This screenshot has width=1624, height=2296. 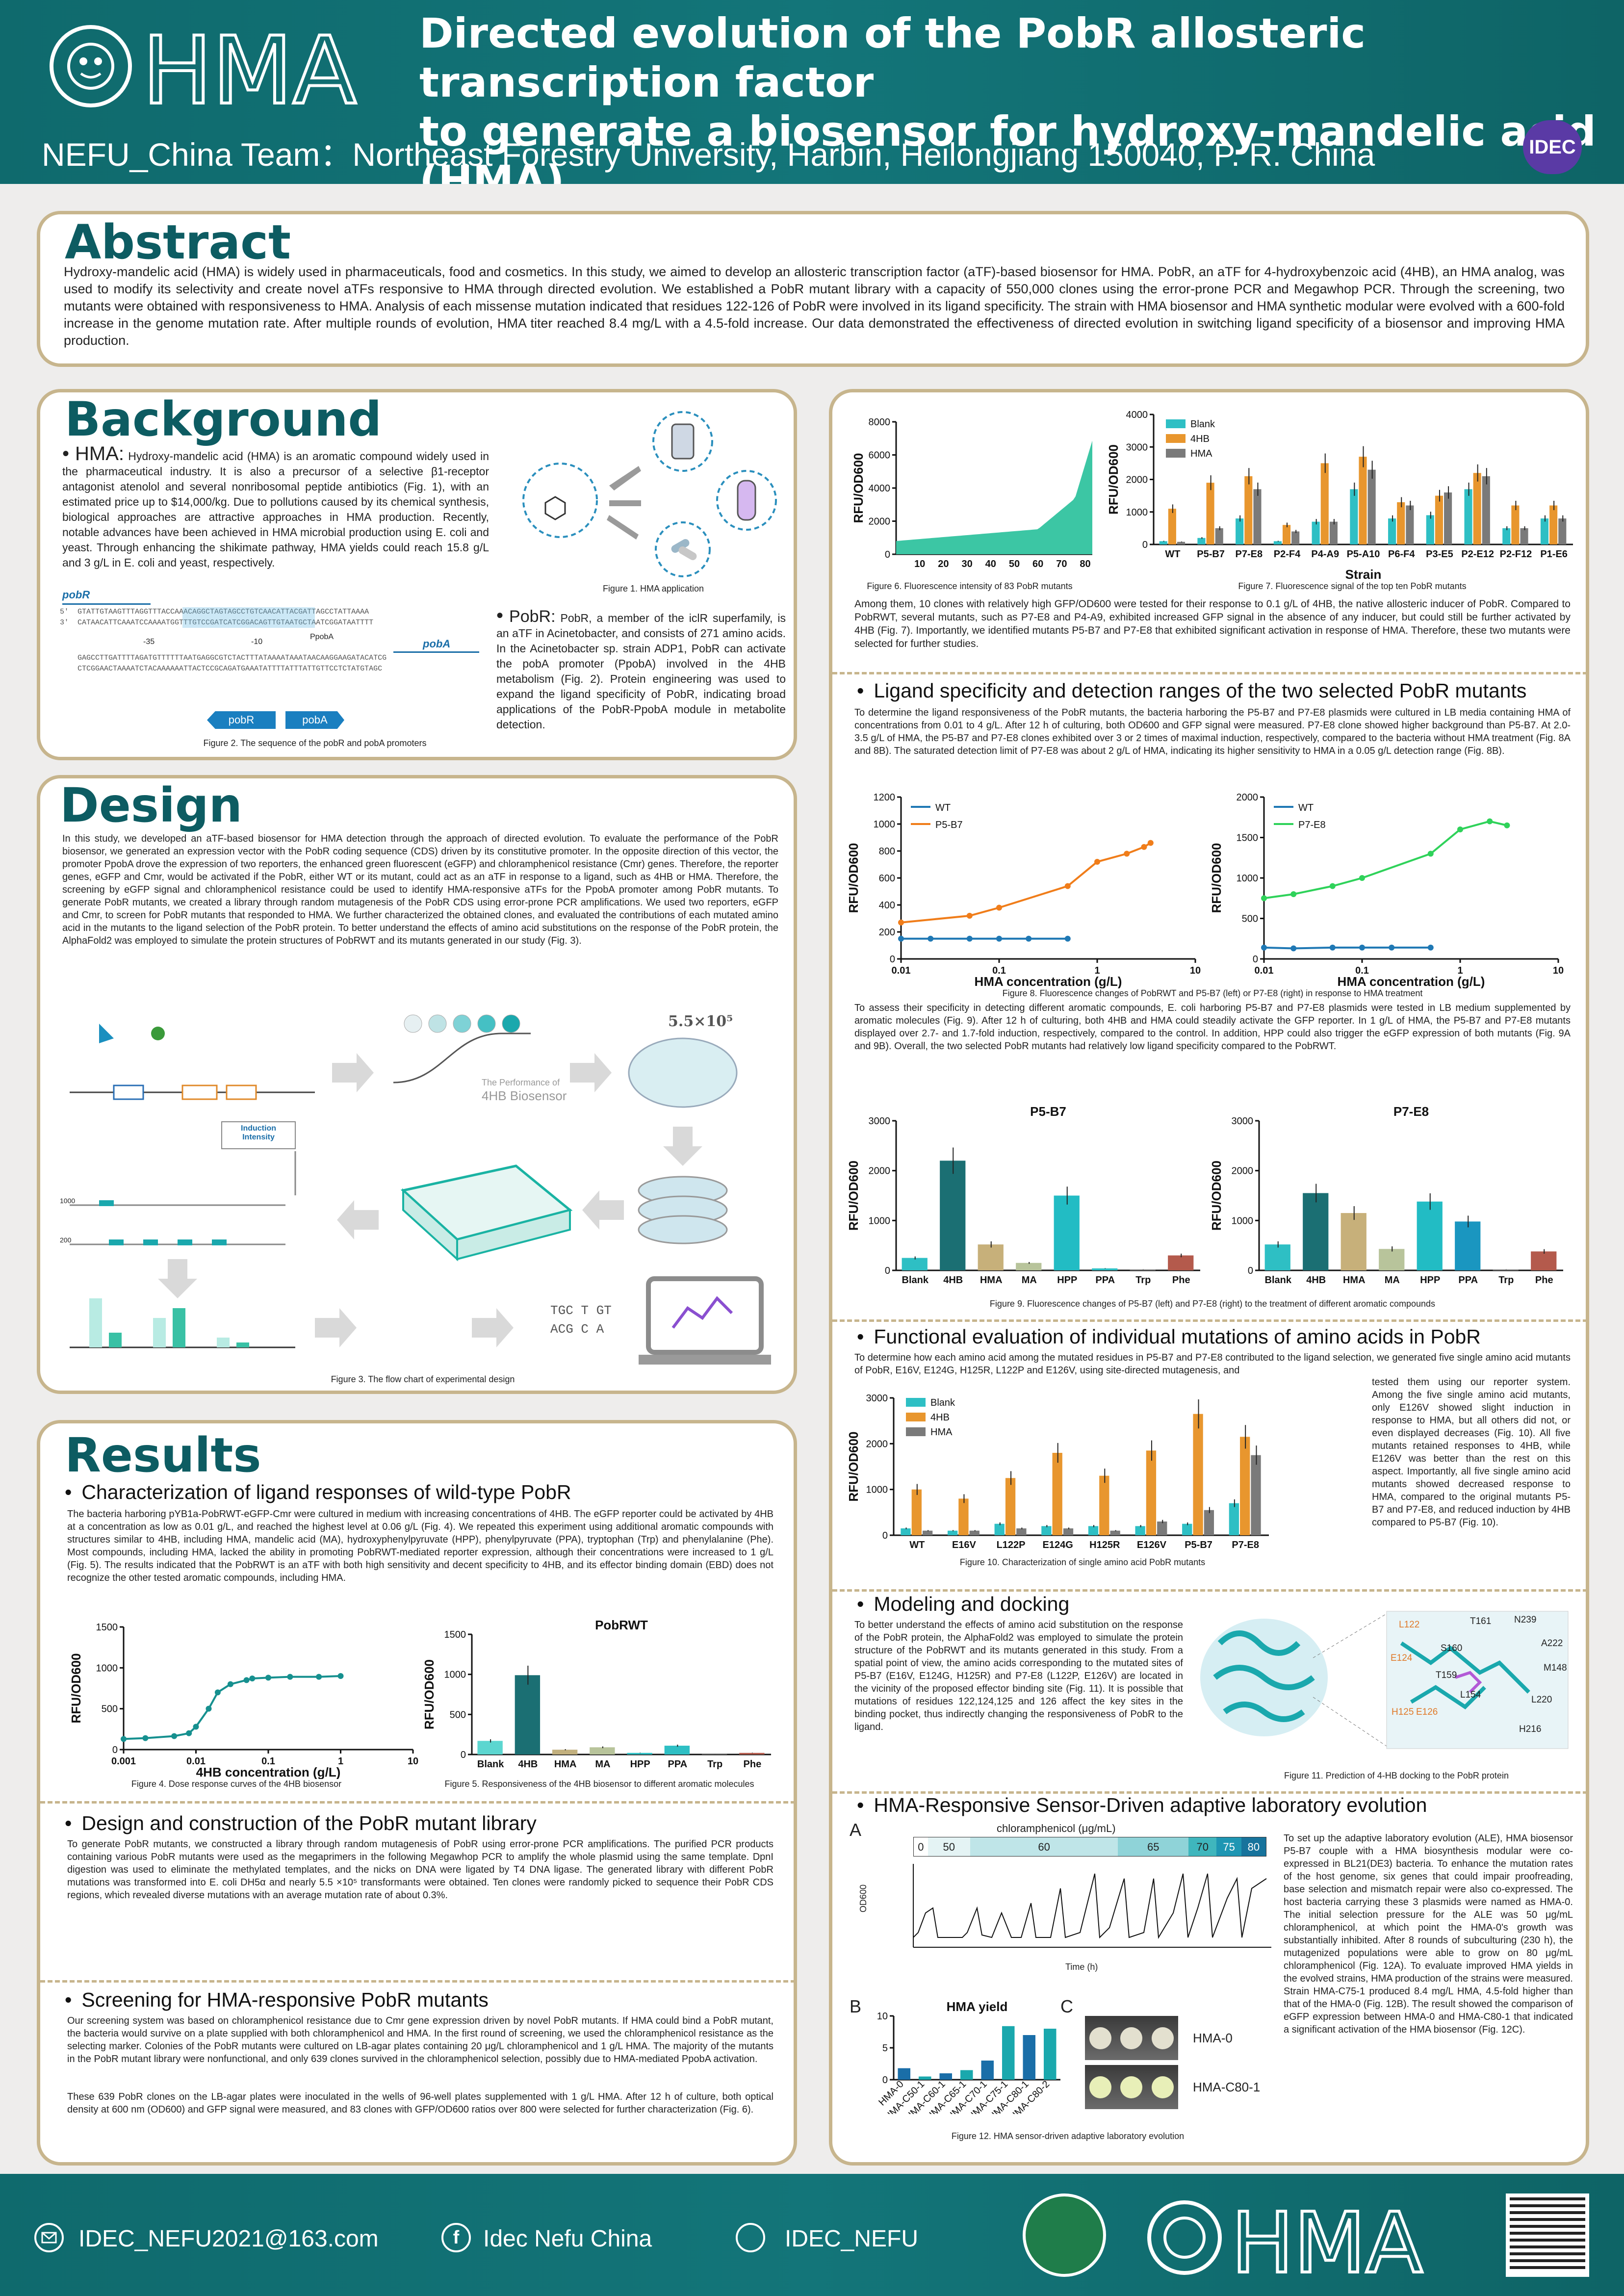 What do you see at coordinates (1506, 1281) in the screenshot?
I see `x-tick-label: Trp` at bounding box center [1506, 1281].